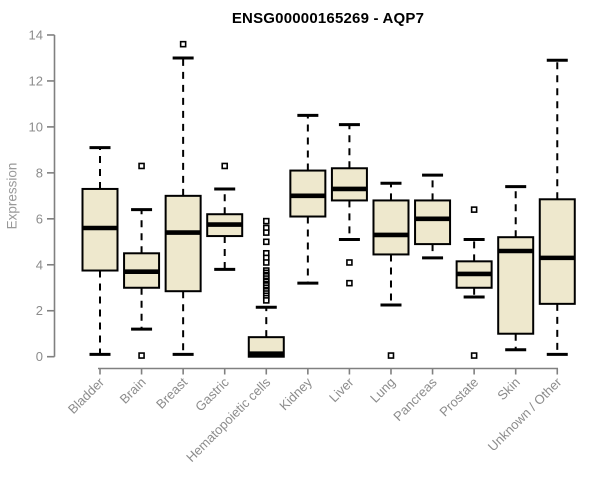 The image size is (600, 500). I want to click on x-tick-label-prostate: Prostate, so click(458, 397).